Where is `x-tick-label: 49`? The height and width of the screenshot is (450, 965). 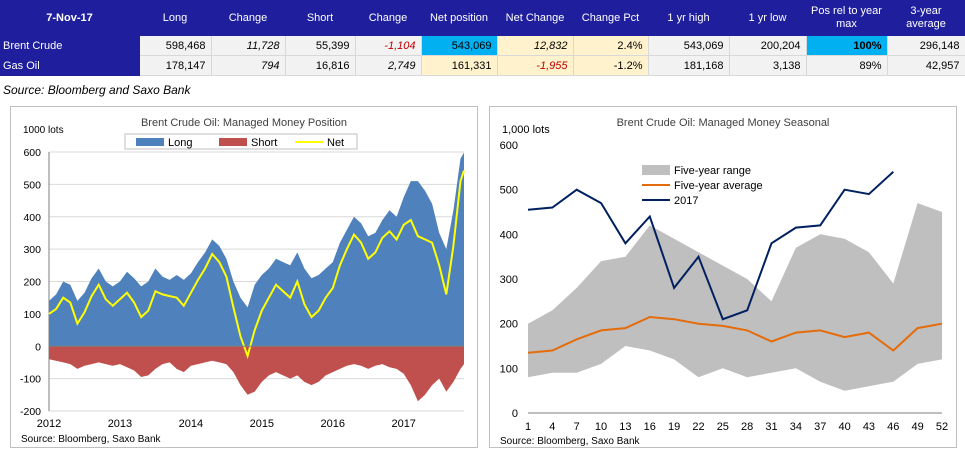
x-tick-label: 49 is located at coordinates (918, 427).